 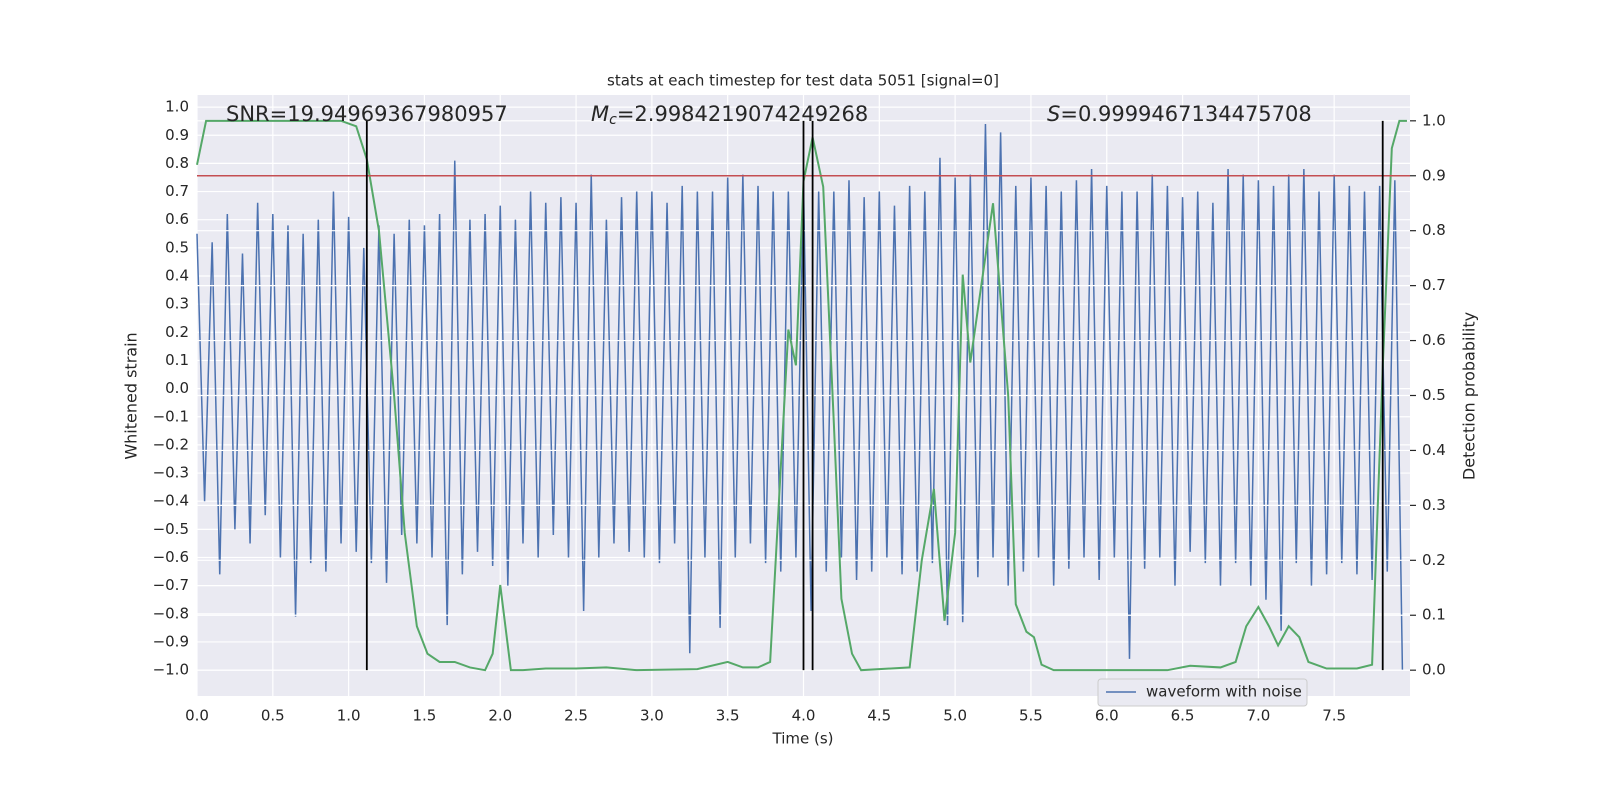 I want to click on annotation-text: SNR=19.94969367980957, so click(x=367, y=114).